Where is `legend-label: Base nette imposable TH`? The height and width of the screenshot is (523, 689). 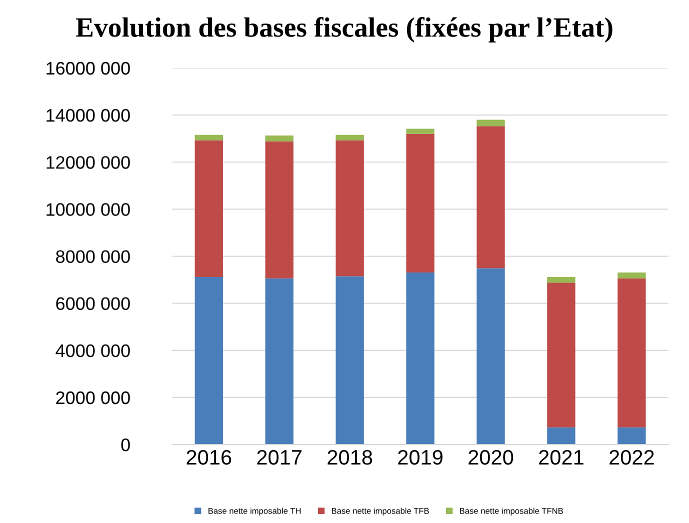
legend-label: Base nette imposable TH is located at coordinates (254, 512).